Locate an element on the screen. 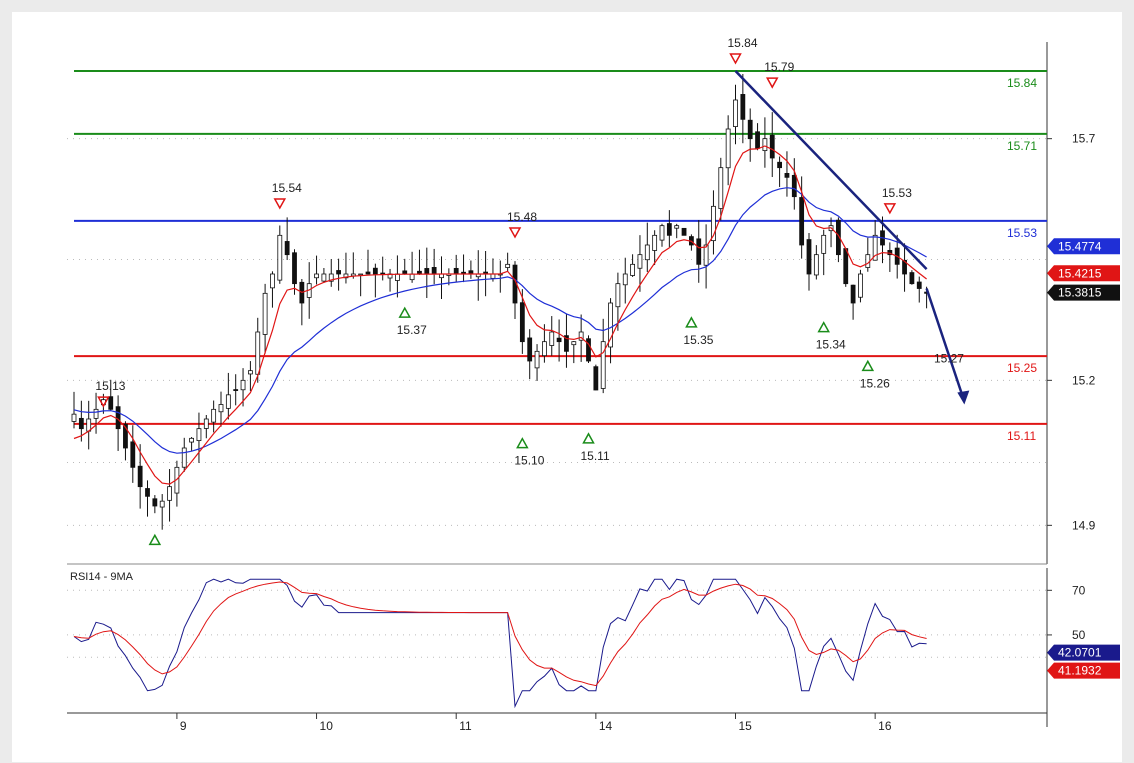  trough-label: 15.10 is located at coordinates (529, 461).